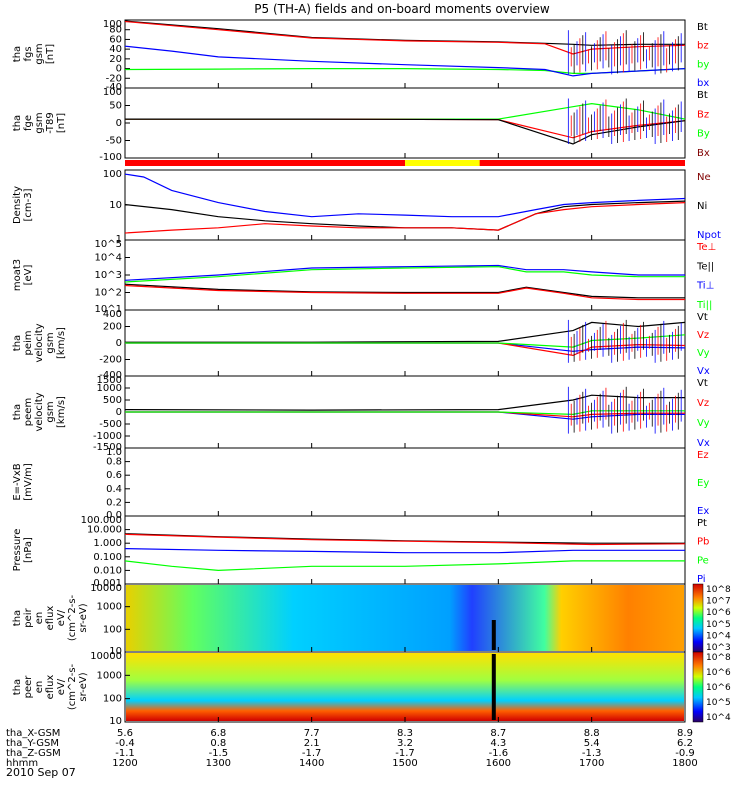 Image resolution: width=750 pixels, height=800 pixels. I want to click on y-tick-label: -50, so click(114, 141).